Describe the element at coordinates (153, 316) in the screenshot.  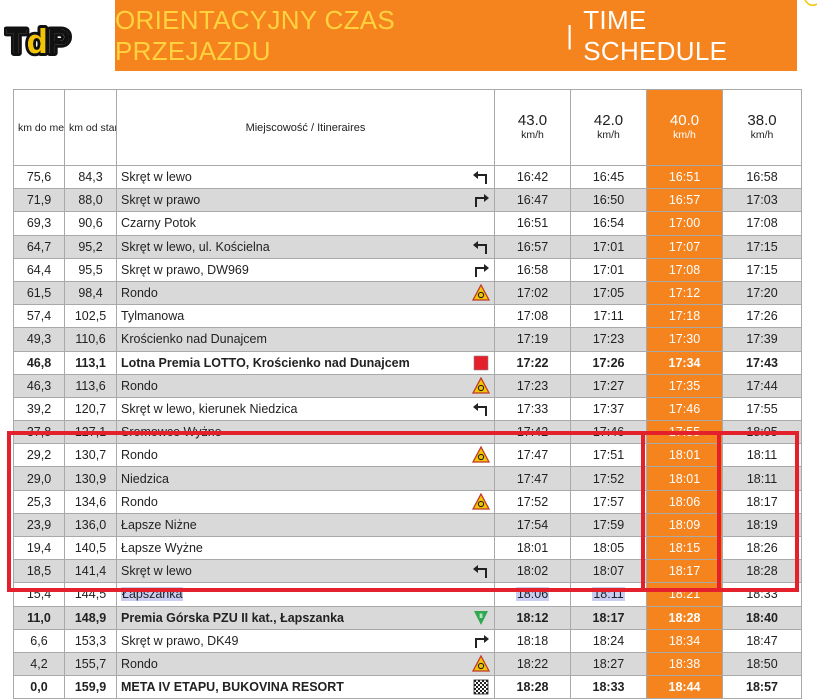
I see `place-name: Tylmanowa` at that location.